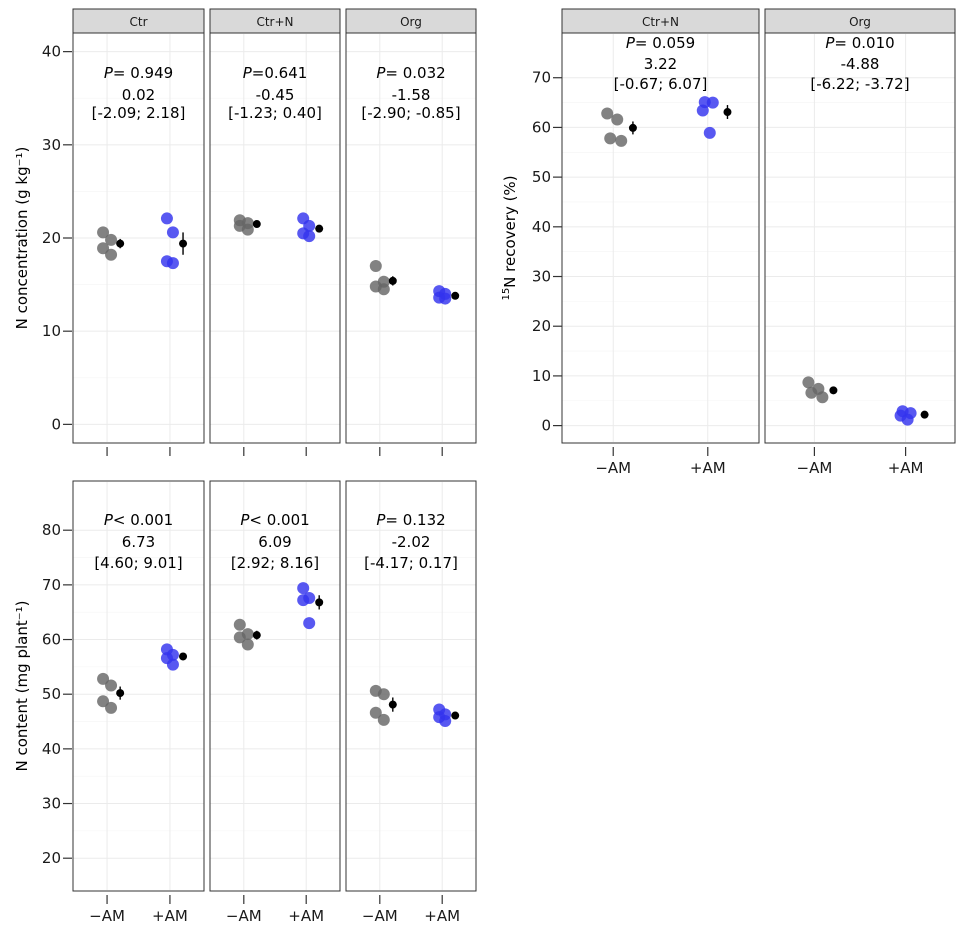  Describe the element at coordinates (541, 177) in the screenshot. I see `y-tick-label: 50` at that location.